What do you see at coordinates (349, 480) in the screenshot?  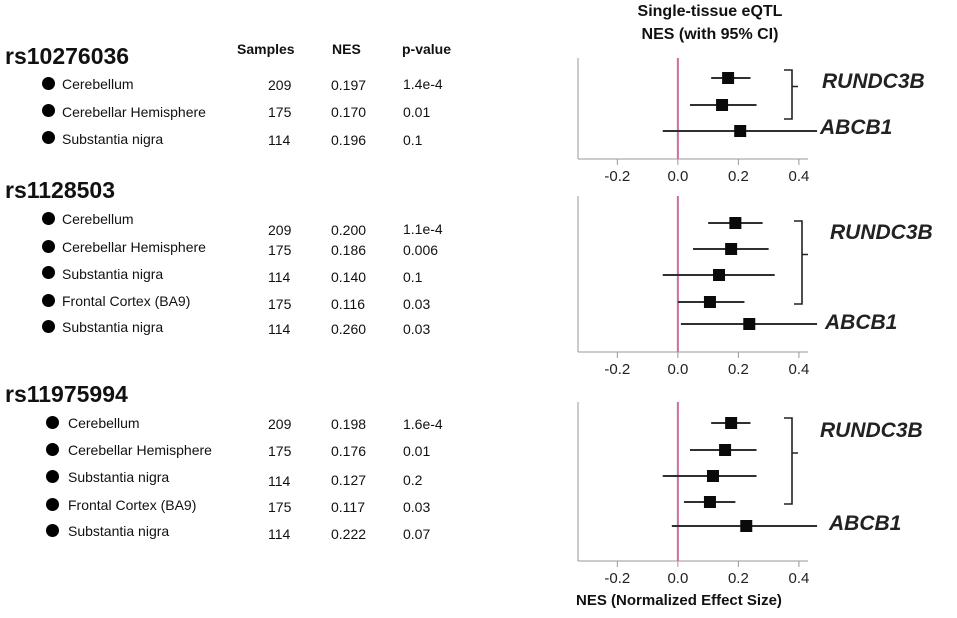 I see `nes-value: 0.127` at bounding box center [349, 480].